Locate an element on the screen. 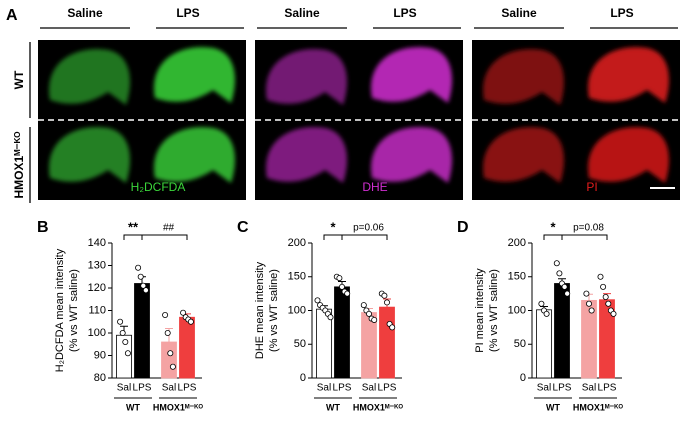 The height and width of the screenshot is (433, 691). y-axis-label: PI mean intensity is located at coordinates (480, 310).